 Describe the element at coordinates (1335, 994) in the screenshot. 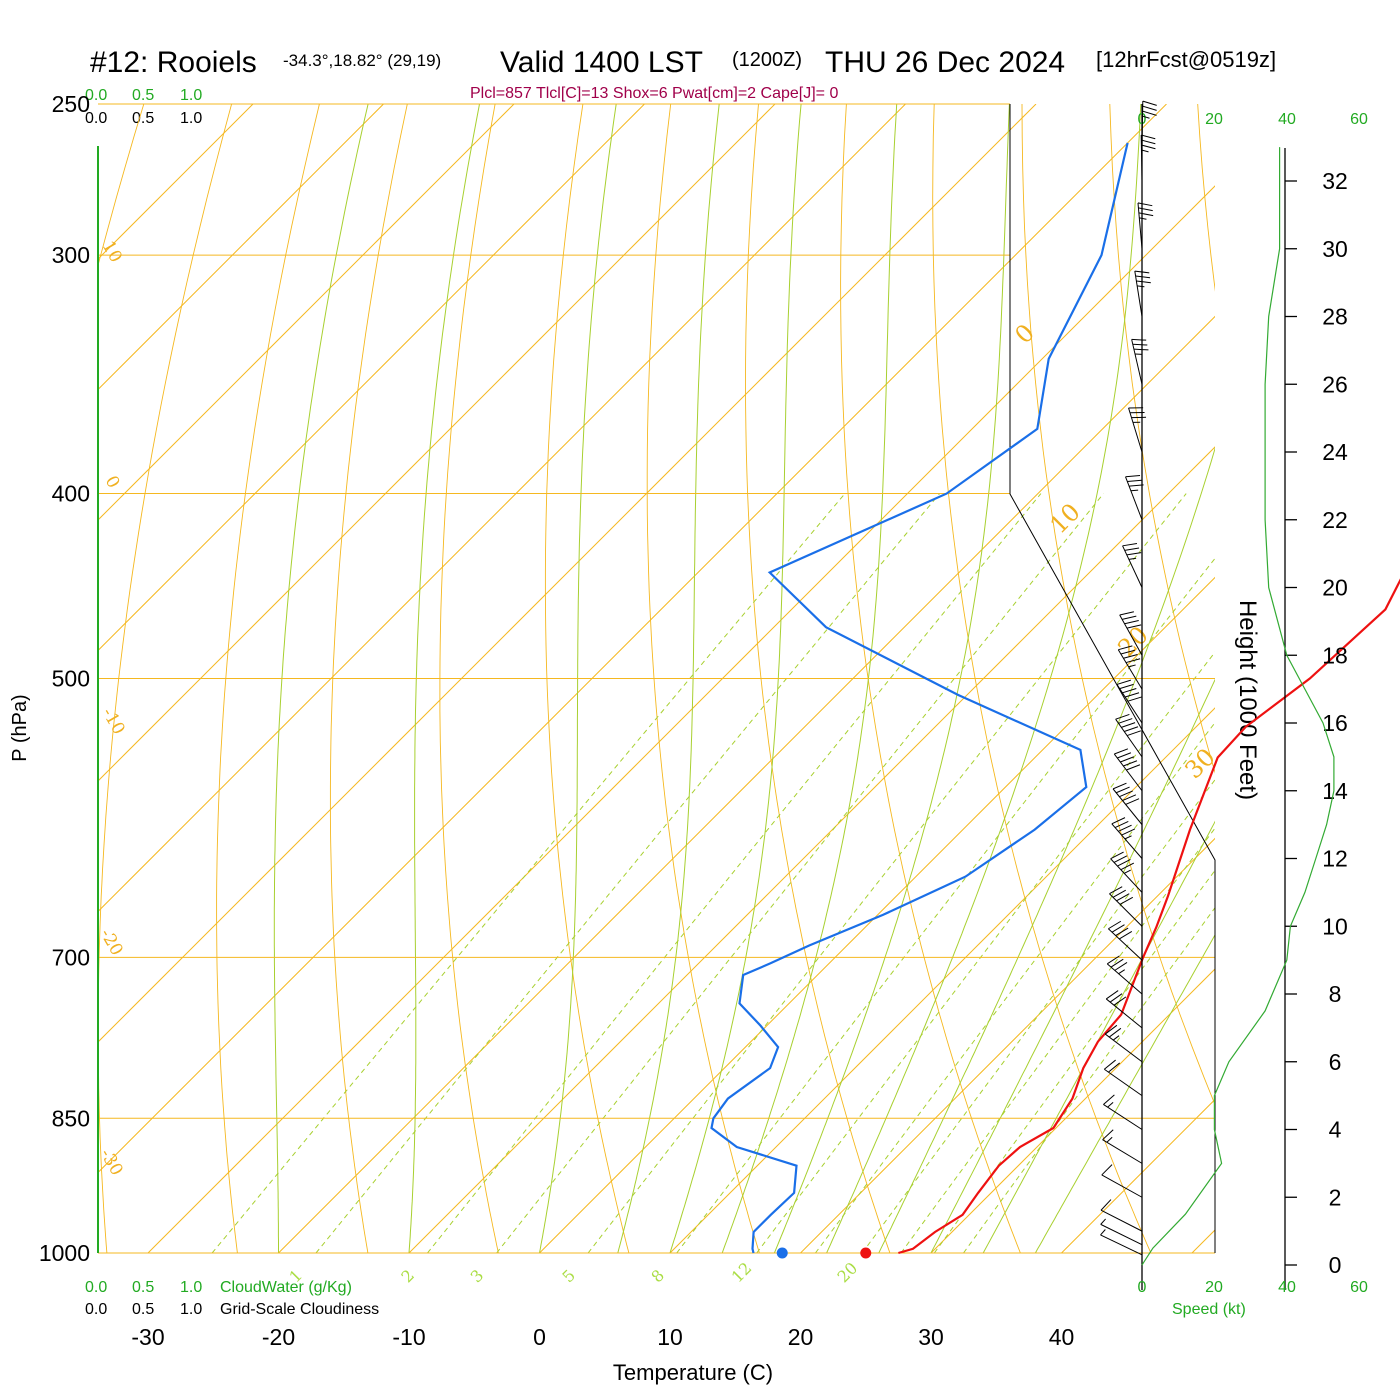

I see `height-tick-8: 8` at that location.